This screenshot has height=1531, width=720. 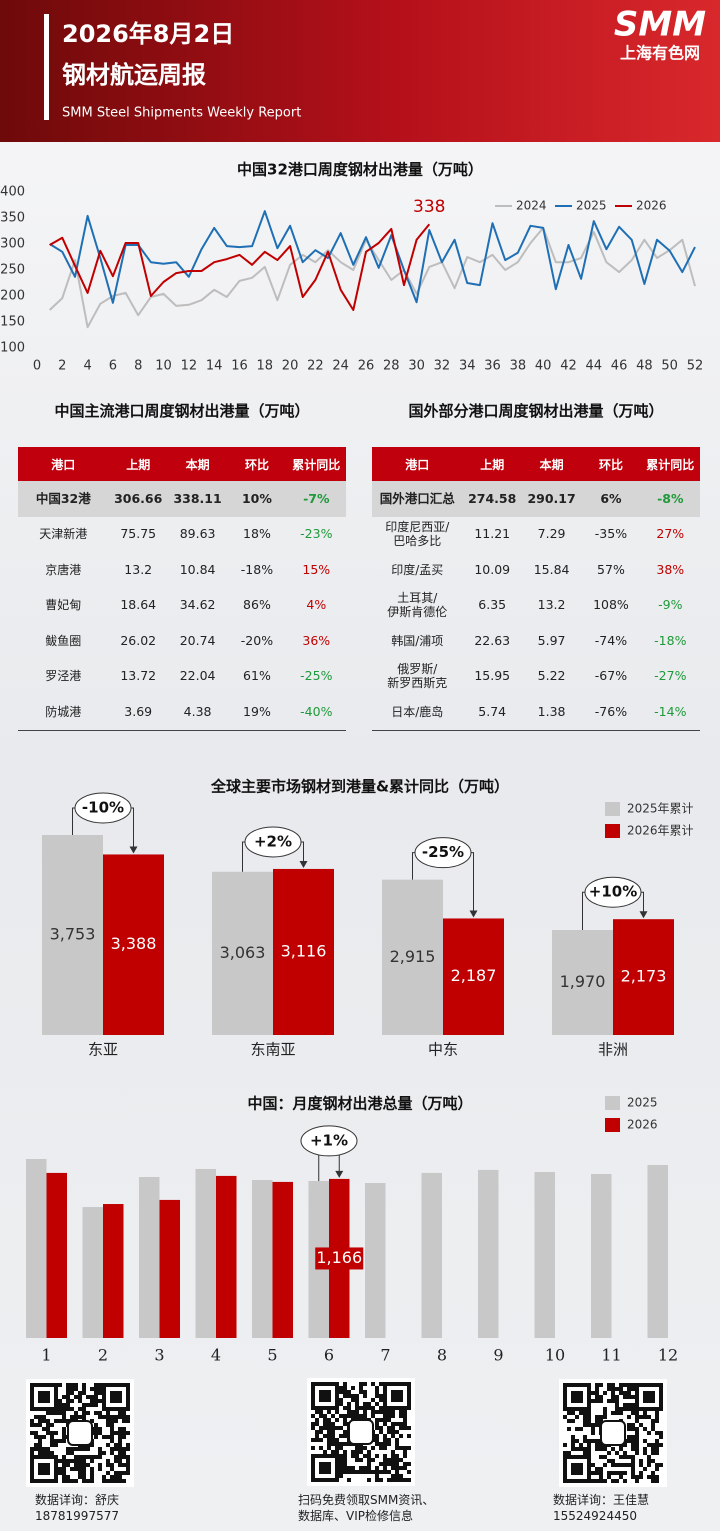 I want to click on column-header: 上期, so click(x=138, y=464).